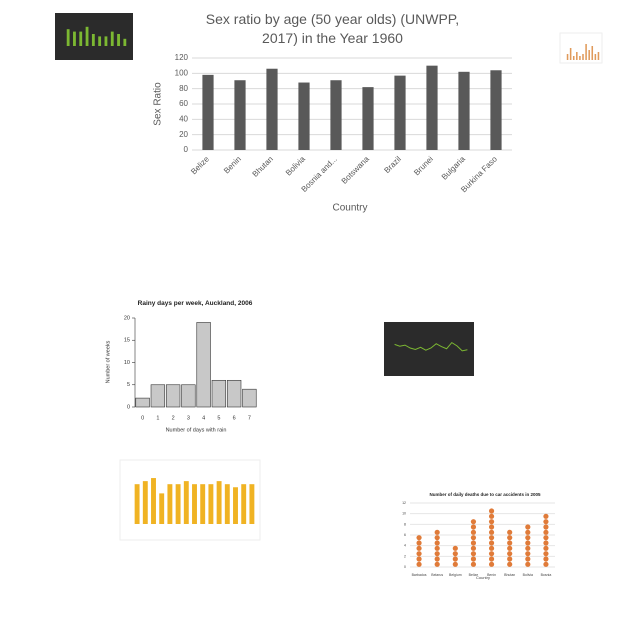 The image size is (640, 640). What do you see at coordinates (356, 170) in the screenshot?
I see `x-tick-label: Botswana` at bounding box center [356, 170].